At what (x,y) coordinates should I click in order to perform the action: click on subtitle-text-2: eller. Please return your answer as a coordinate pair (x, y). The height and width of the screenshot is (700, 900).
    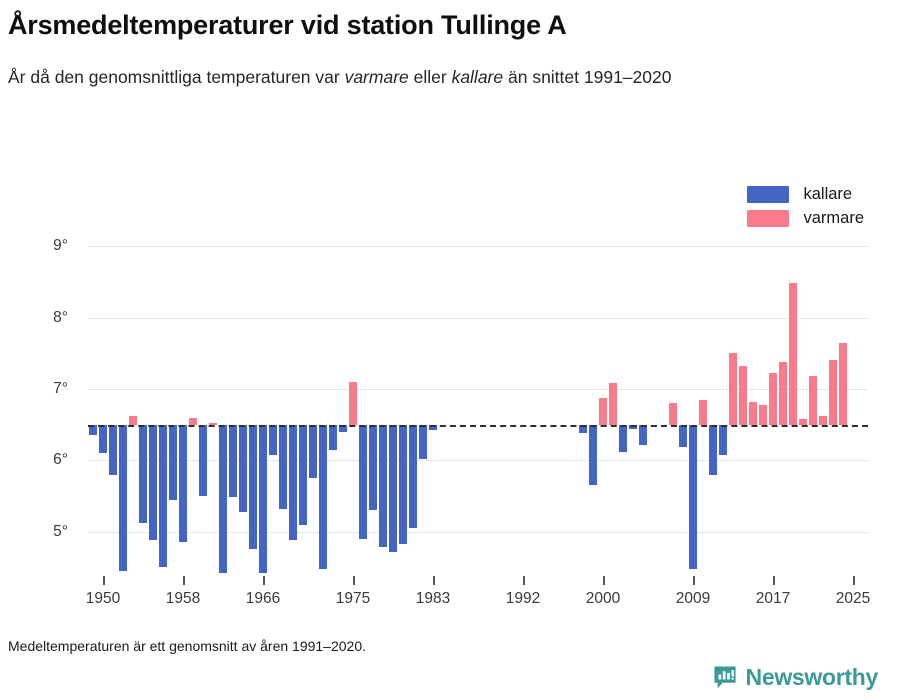
    Looking at the image, I should click on (430, 77).